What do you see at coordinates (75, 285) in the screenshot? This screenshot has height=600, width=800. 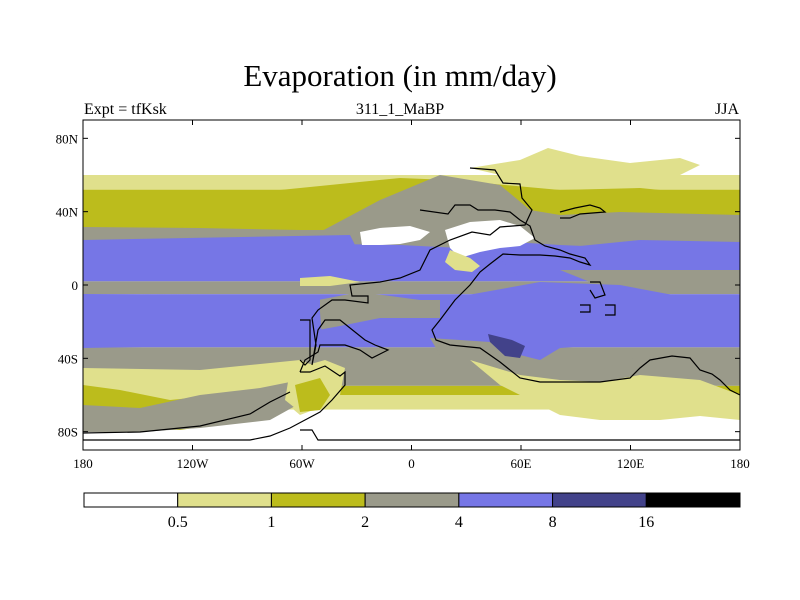 I see `y-tick-label: 0` at bounding box center [75, 285].